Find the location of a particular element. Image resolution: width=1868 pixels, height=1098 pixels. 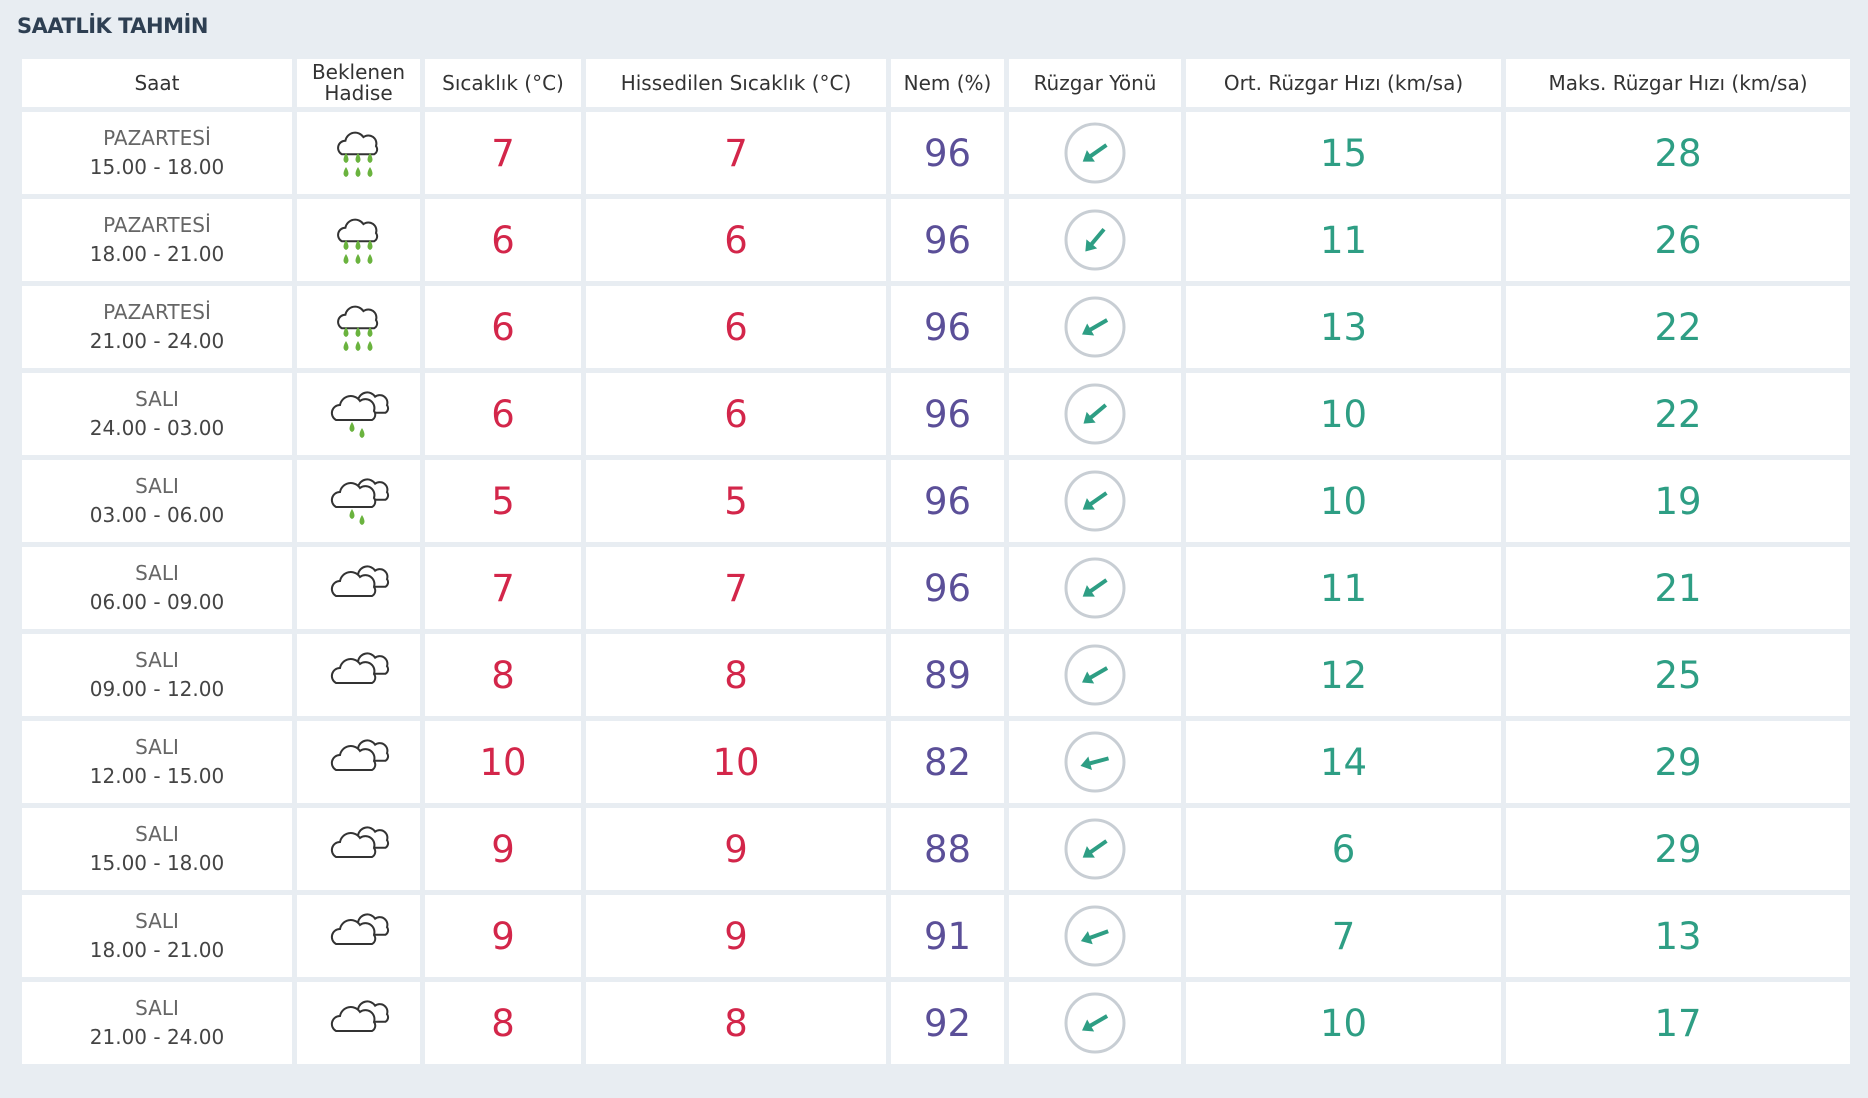

feels-like: 9 is located at coordinates (736, 936).